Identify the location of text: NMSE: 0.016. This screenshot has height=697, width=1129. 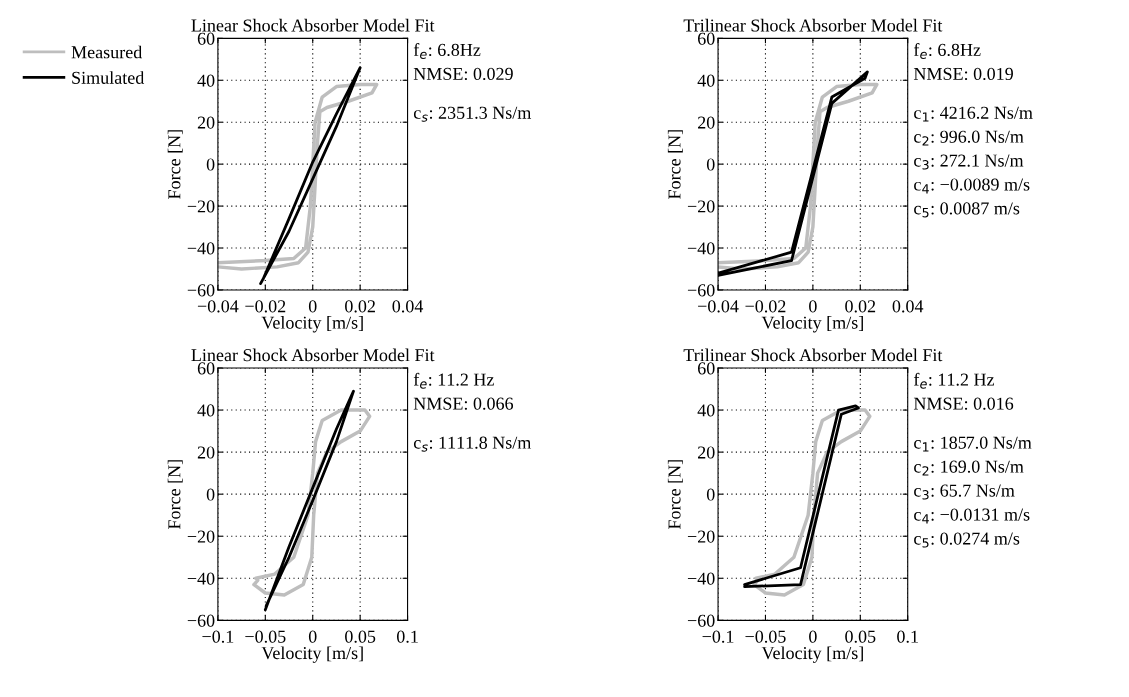
(963, 403).